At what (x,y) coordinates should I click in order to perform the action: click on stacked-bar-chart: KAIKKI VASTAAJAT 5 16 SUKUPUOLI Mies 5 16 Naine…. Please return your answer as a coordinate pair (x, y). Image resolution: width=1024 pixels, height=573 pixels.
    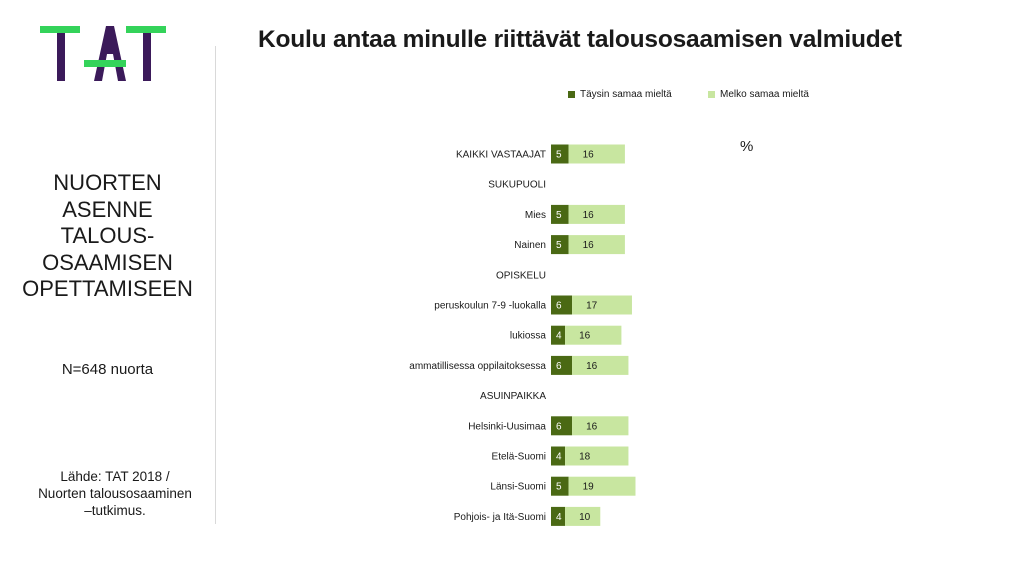
    Looking at the image, I should click on (522, 335).